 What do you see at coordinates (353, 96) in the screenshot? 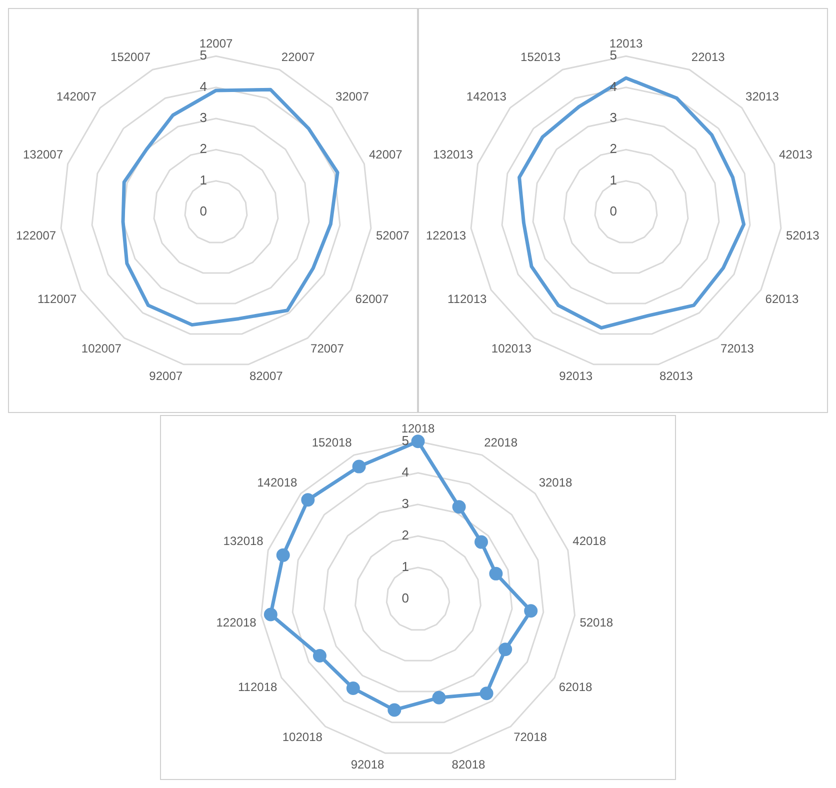
I see `spoke-label: 32007` at bounding box center [353, 96].